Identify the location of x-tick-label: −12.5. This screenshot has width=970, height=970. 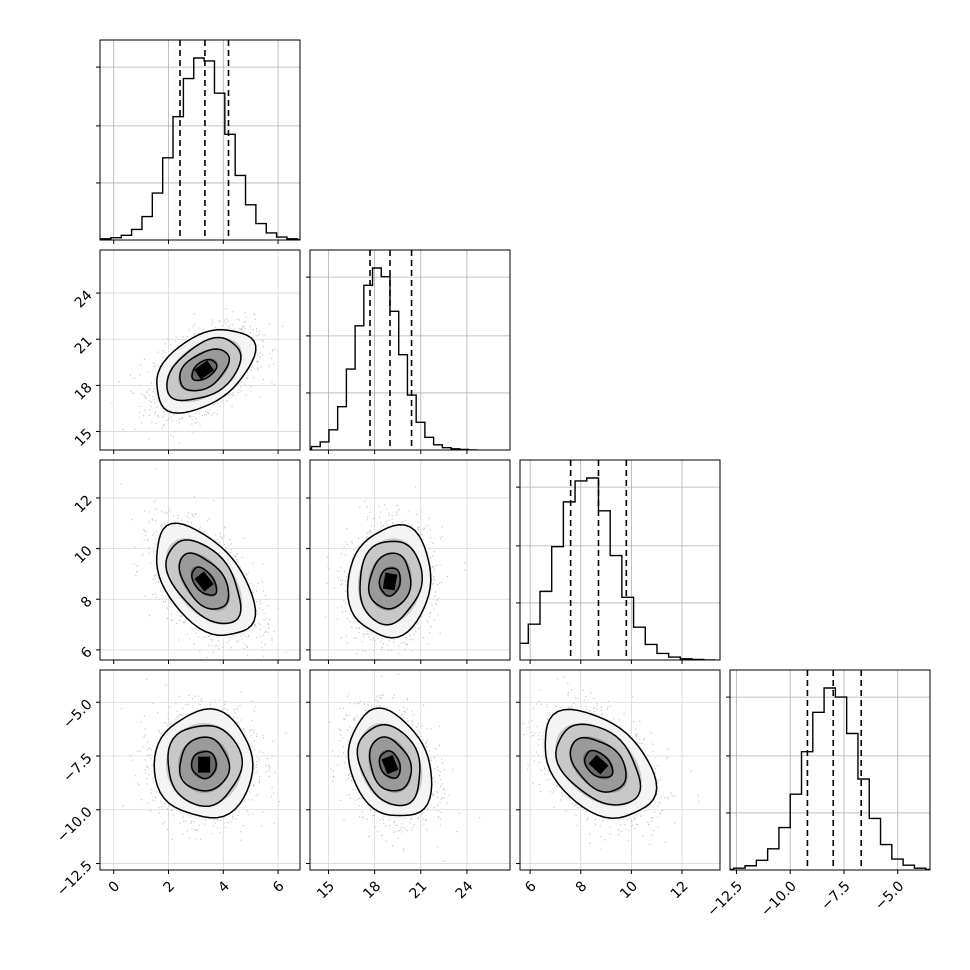
(725, 899).